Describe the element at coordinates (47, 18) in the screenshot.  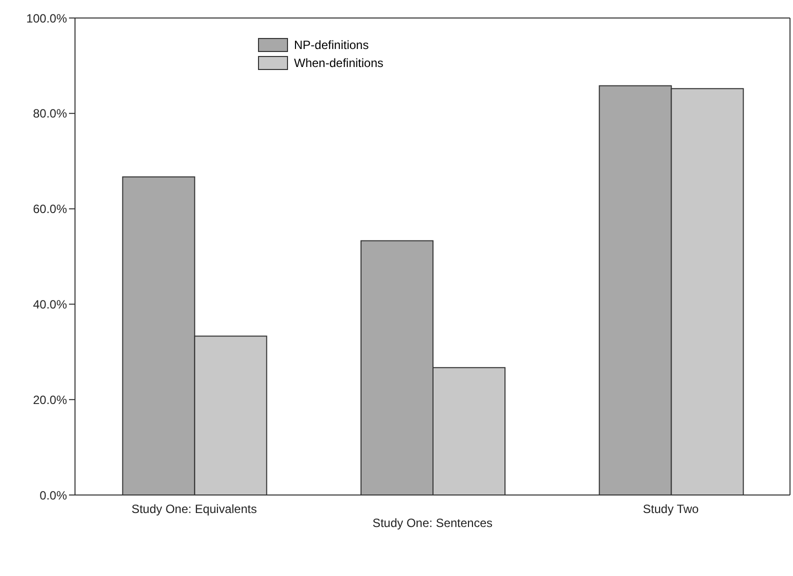
I see `y-tick-label: 100.0%` at that location.